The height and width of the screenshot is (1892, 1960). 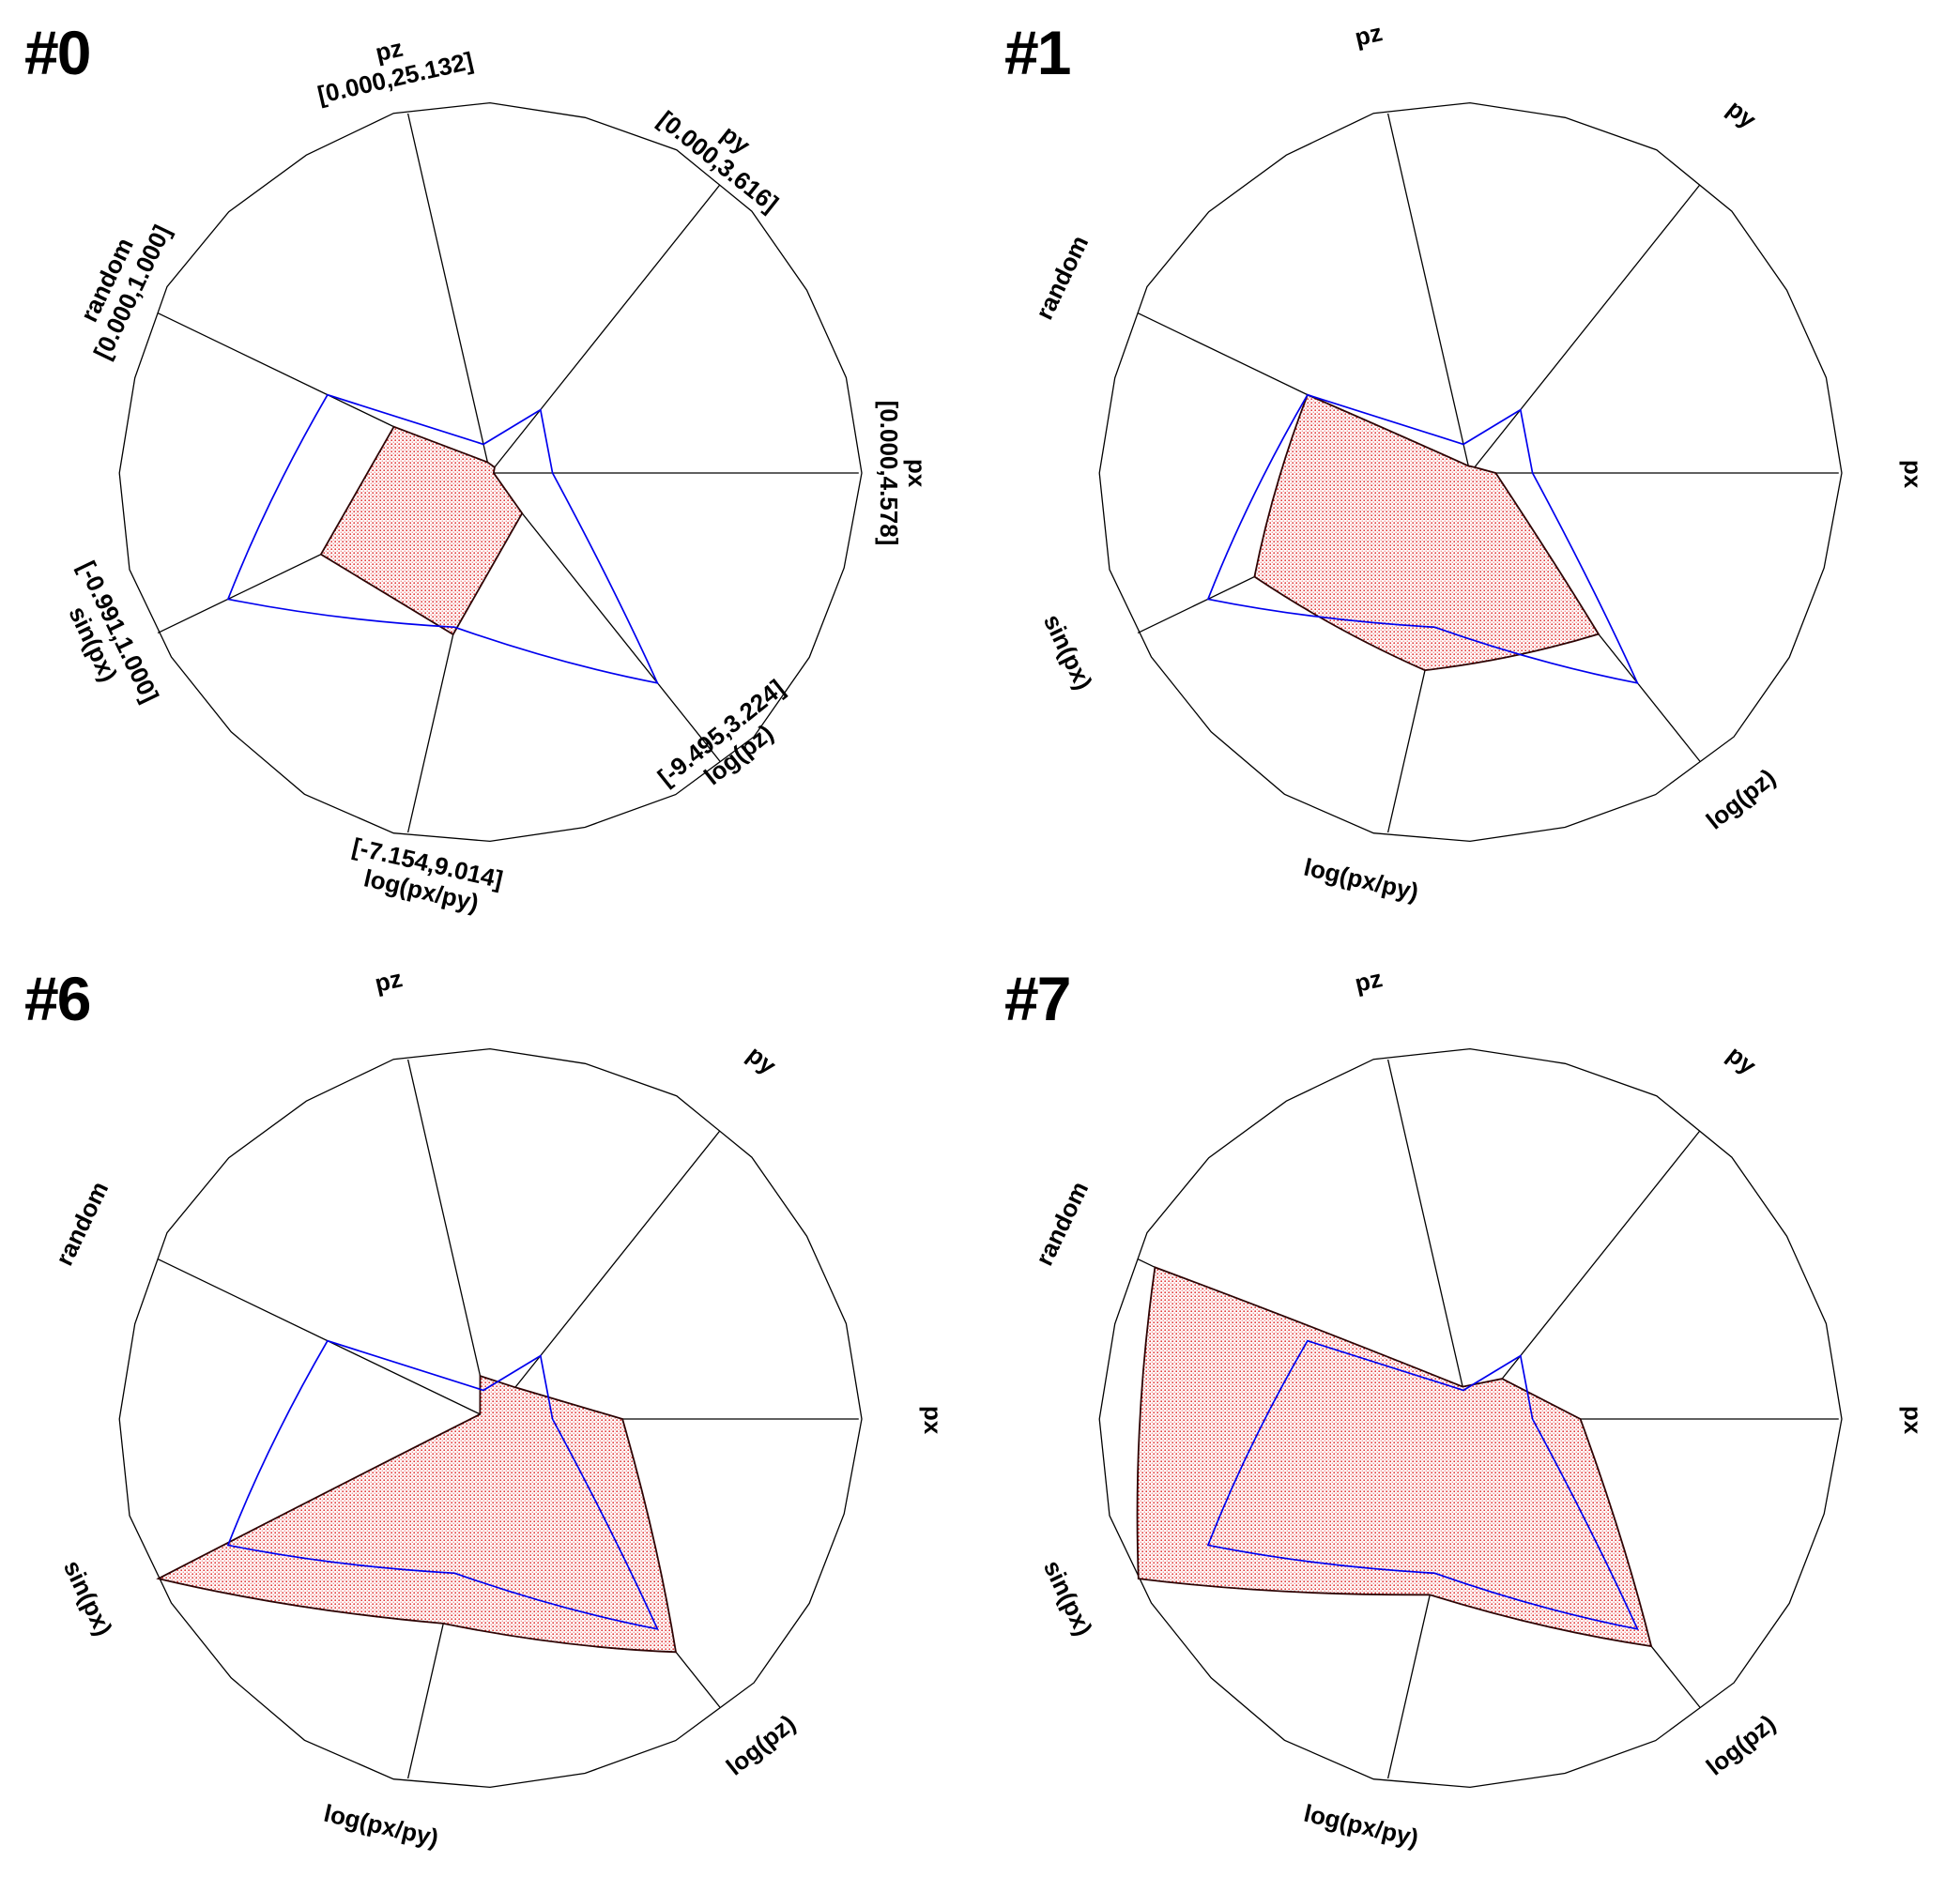 What do you see at coordinates (57, 999) in the screenshot?
I see `panel-title: #6` at bounding box center [57, 999].